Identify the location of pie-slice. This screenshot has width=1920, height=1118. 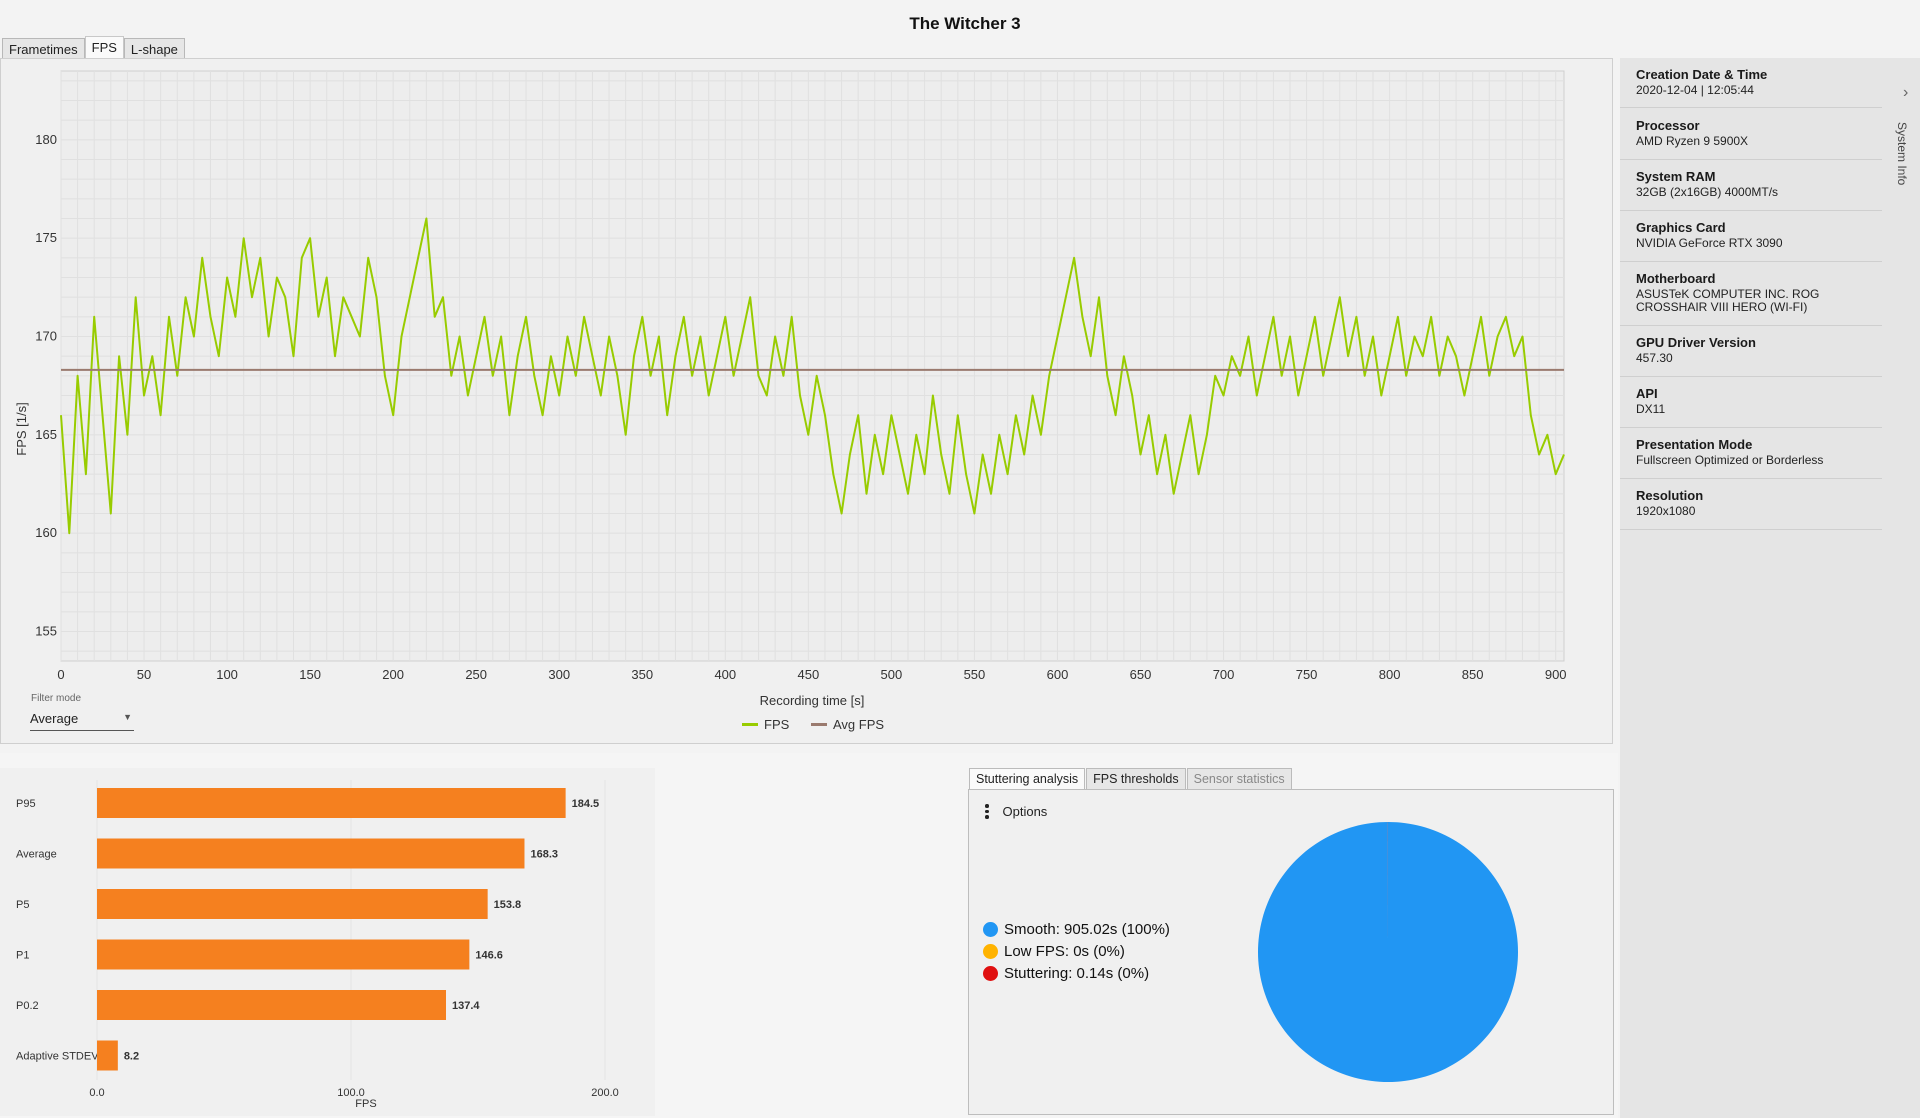
(1388, 952).